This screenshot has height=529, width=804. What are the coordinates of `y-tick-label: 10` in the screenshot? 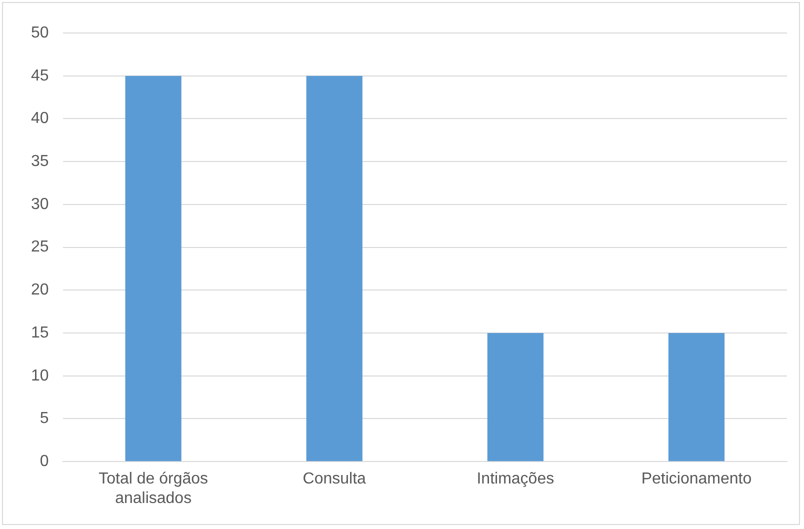 It's located at (40, 375).